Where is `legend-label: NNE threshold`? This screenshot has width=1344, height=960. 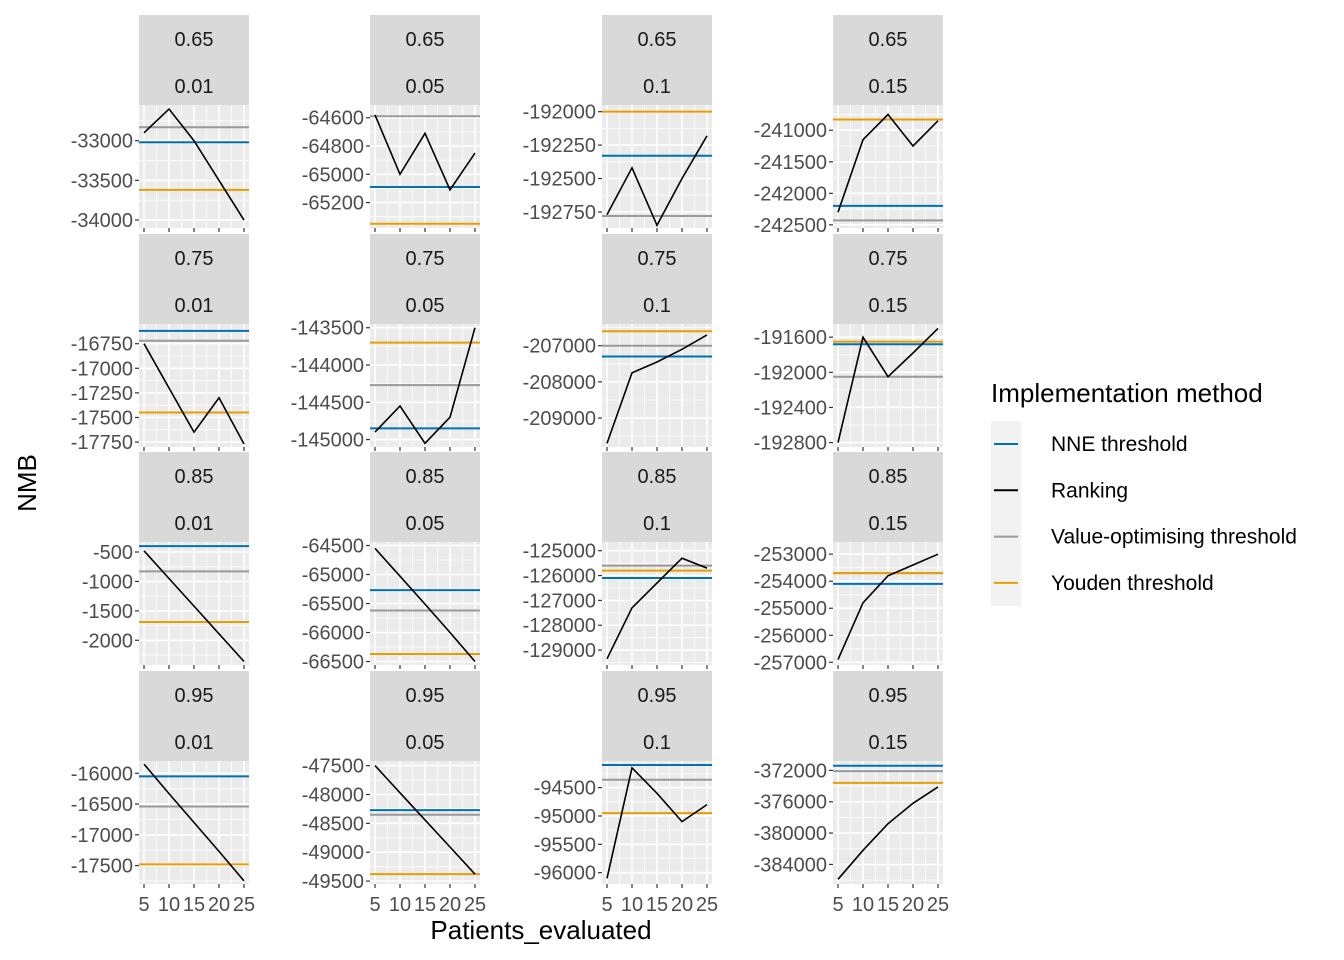
legend-label: NNE threshold is located at coordinates (1119, 444).